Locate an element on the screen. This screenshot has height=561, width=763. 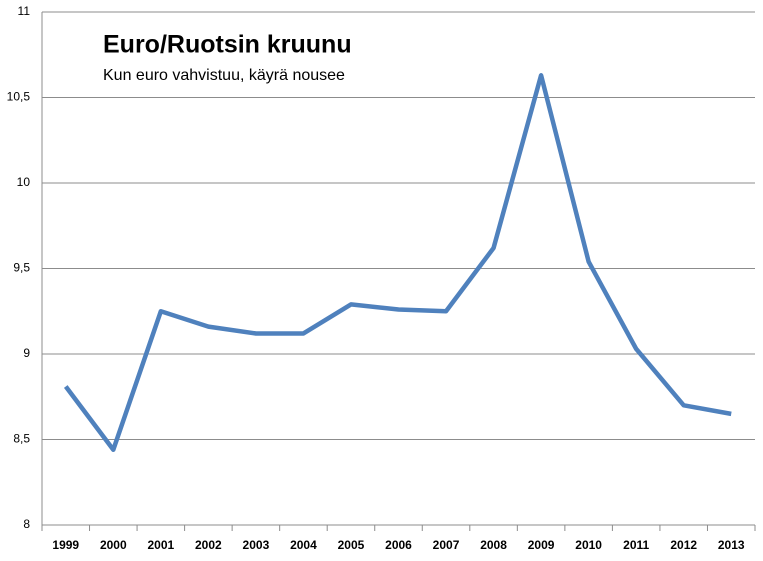
x-tick-label: 2013 is located at coordinates (731, 545).